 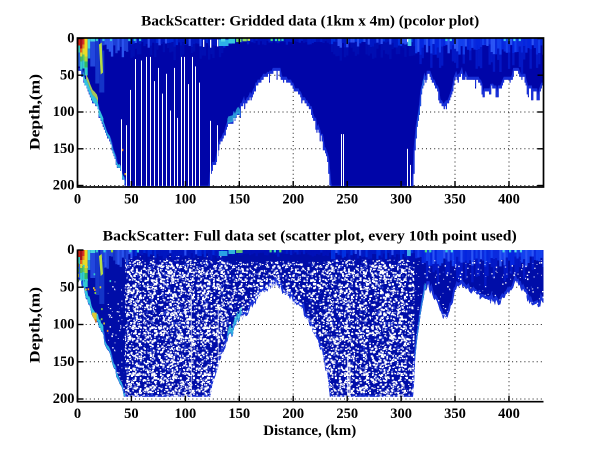 What do you see at coordinates (309, 431) in the screenshot?
I see `svg-text: Distance, (km)` at bounding box center [309, 431].